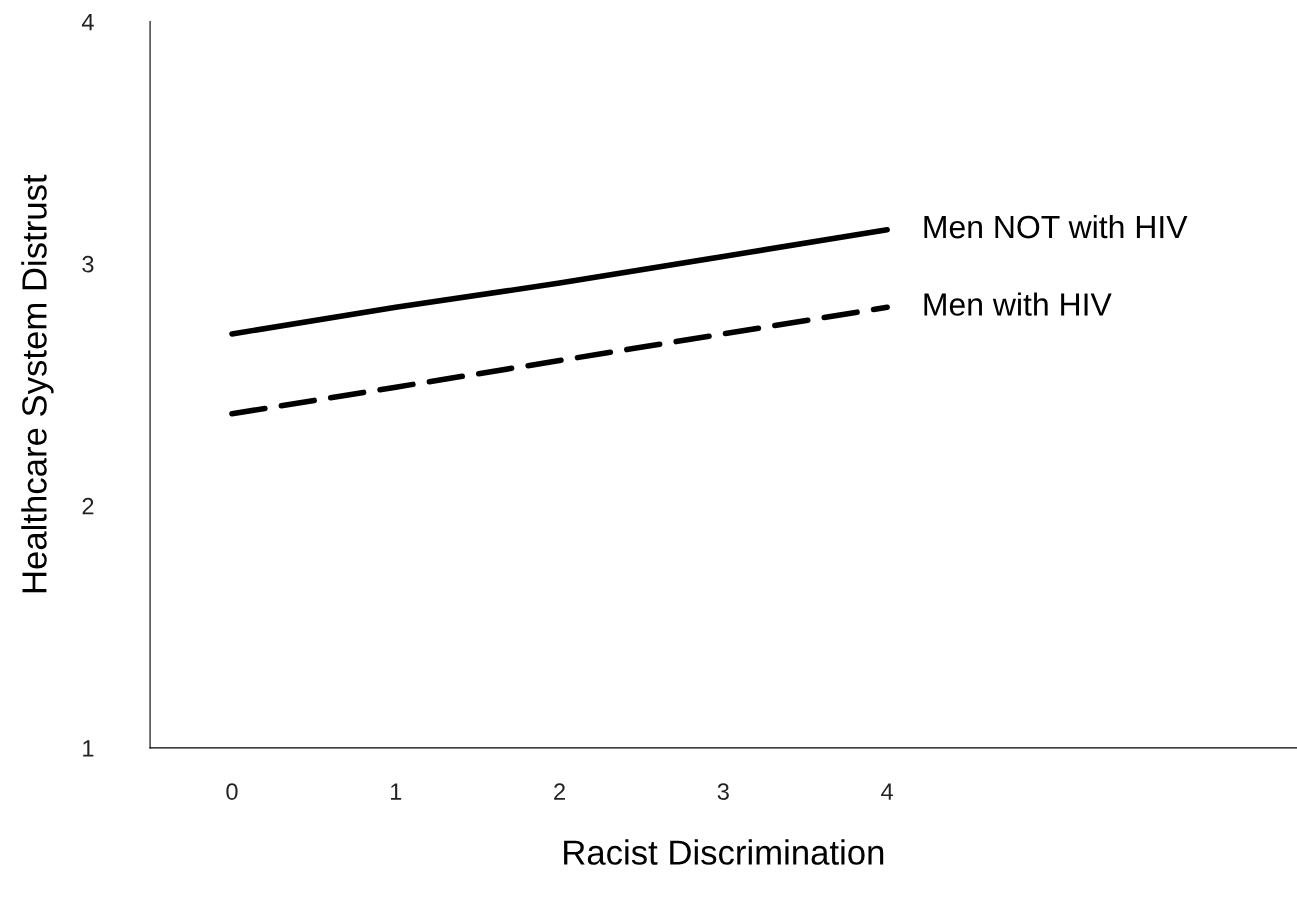 The height and width of the screenshot is (900, 1297). What do you see at coordinates (559, 791) in the screenshot?
I see `x-tick-label: 2` at bounding box center [559, 791].